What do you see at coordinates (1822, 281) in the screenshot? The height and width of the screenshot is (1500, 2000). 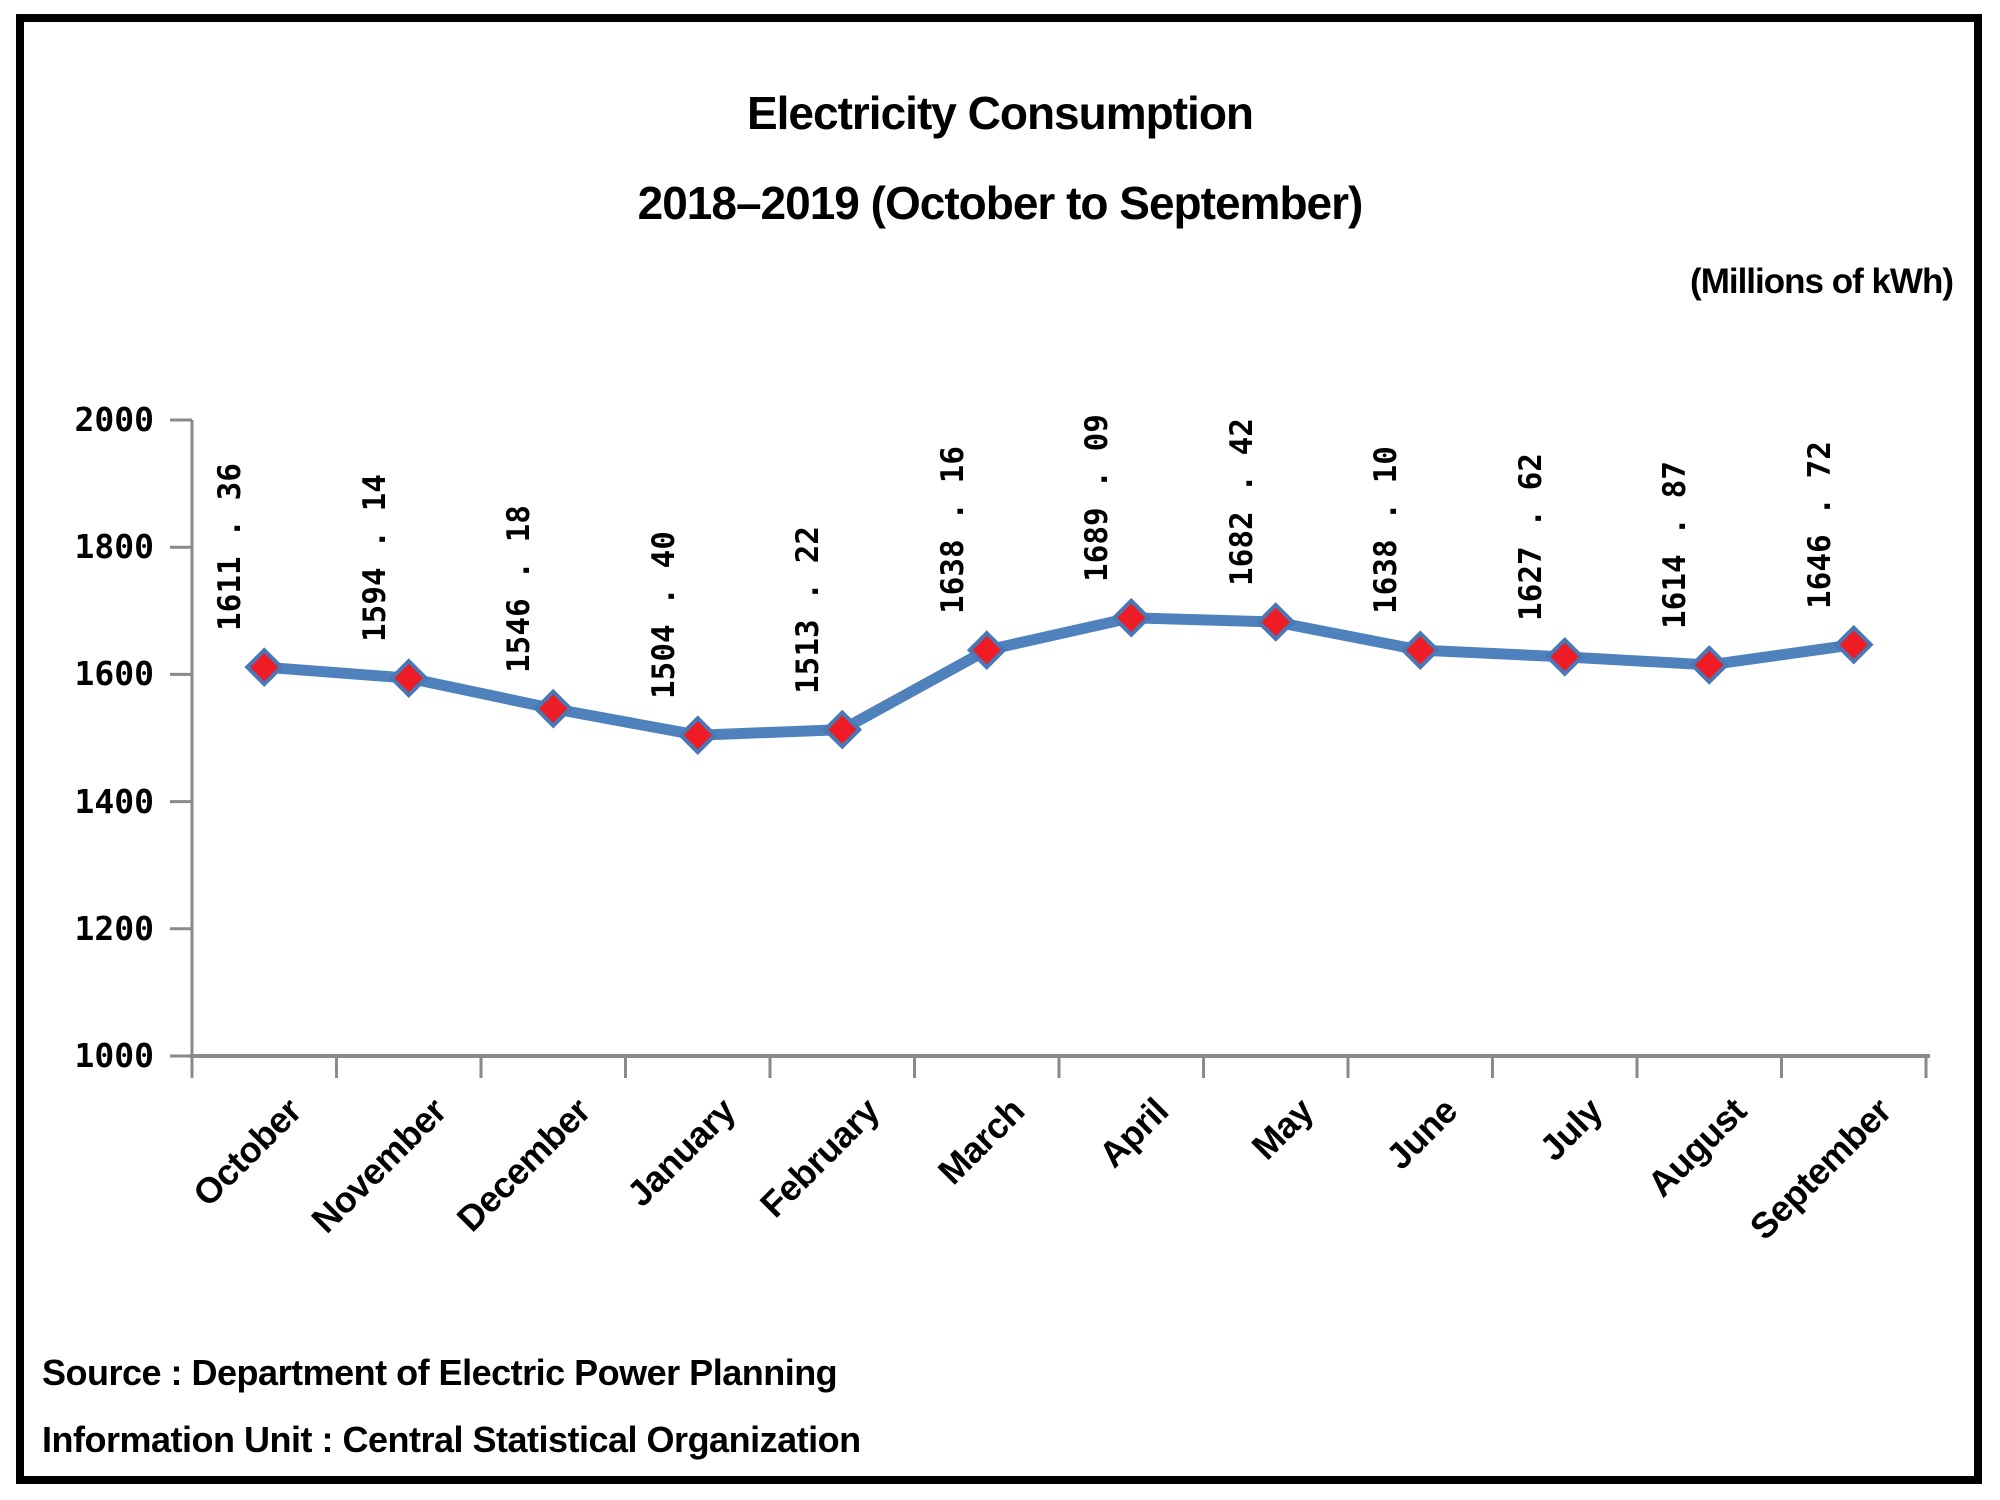 I see `units-note: (Millions of kWh)` at bounding box center [1822, 281].